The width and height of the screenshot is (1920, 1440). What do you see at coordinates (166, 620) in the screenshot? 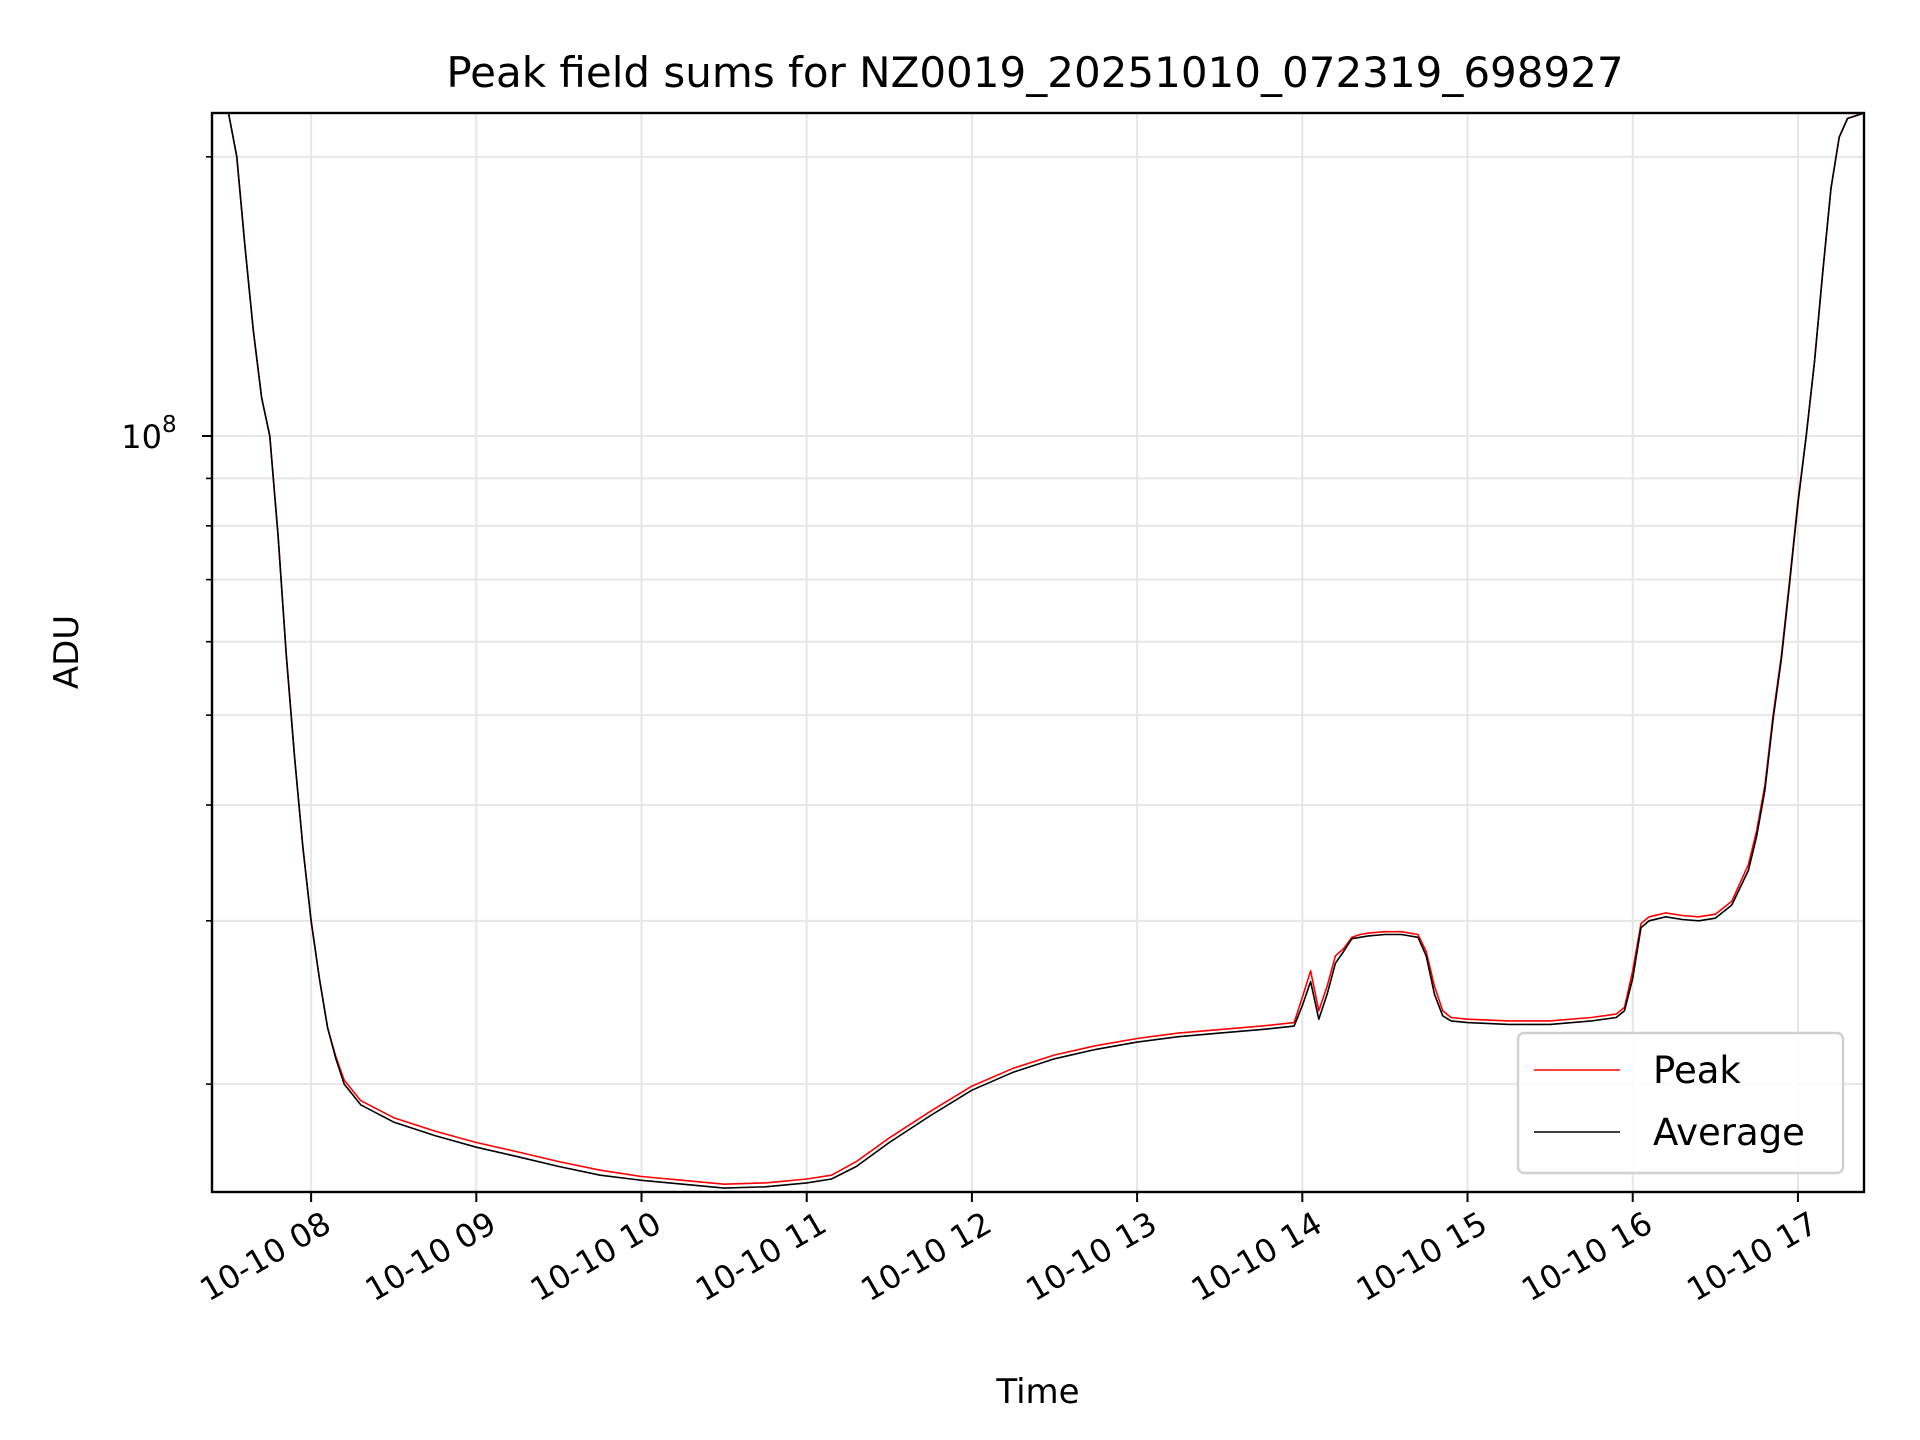
I see `y-axis-ticks: 10 8` at bounding box center [166, 620].